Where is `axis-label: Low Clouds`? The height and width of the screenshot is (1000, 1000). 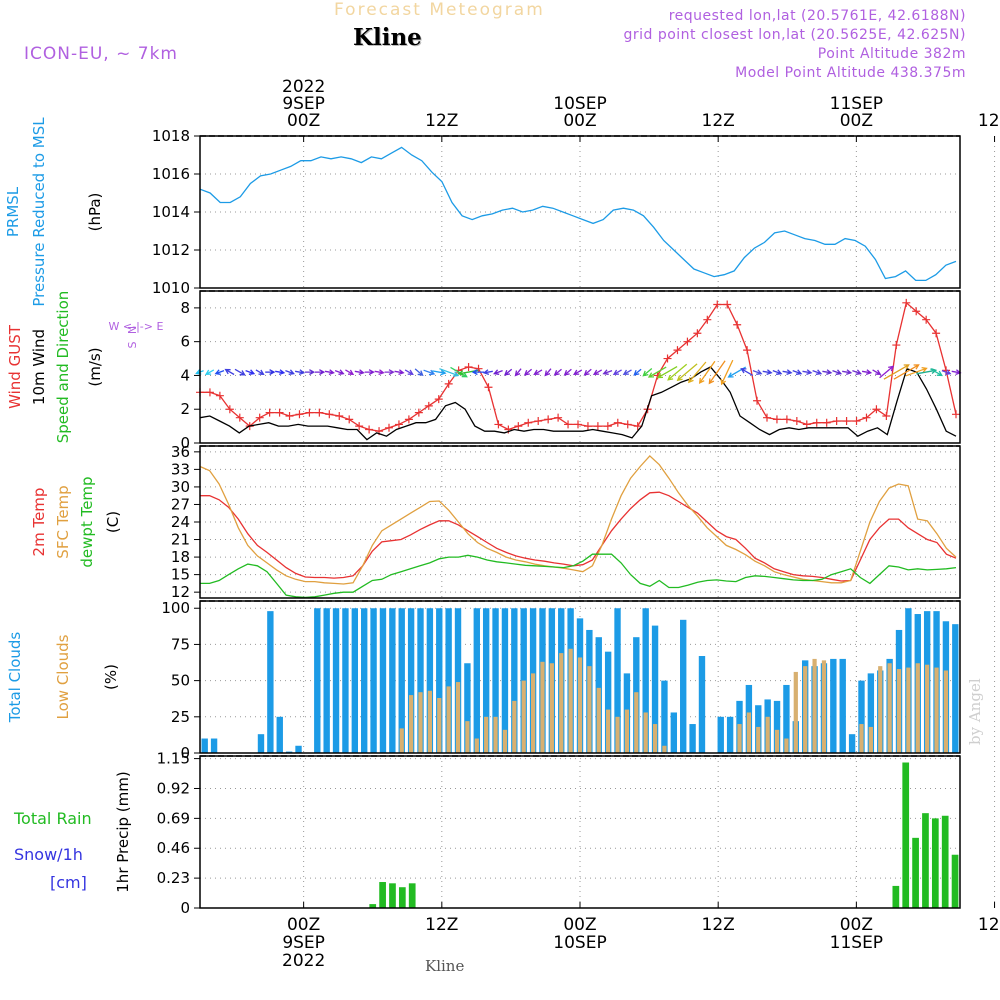
axis-label: Low Clouds is located at coordinates (63, 676).